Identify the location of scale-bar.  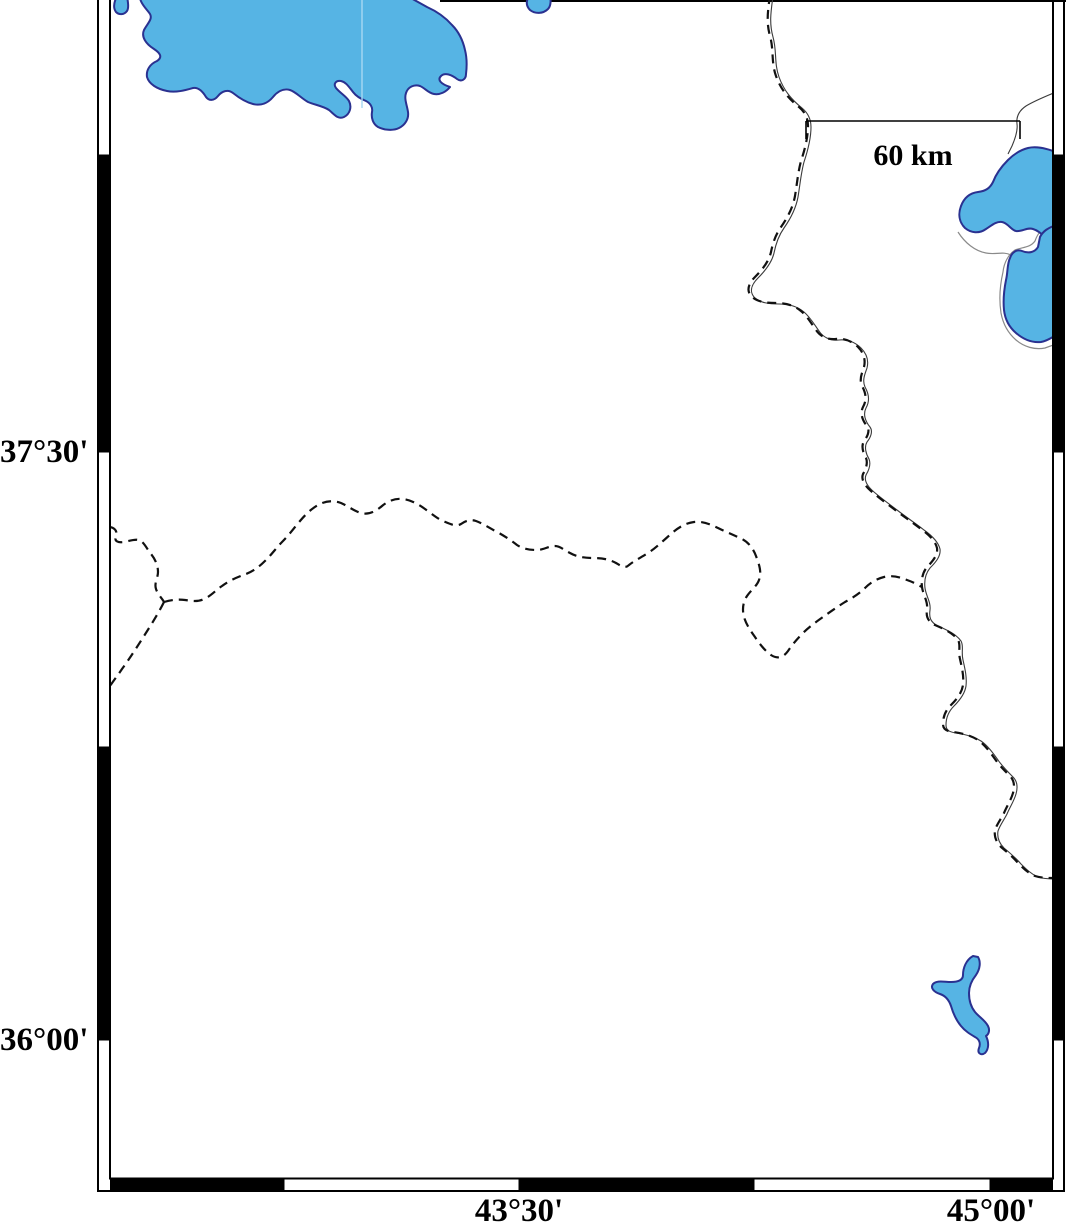
(913, 129).